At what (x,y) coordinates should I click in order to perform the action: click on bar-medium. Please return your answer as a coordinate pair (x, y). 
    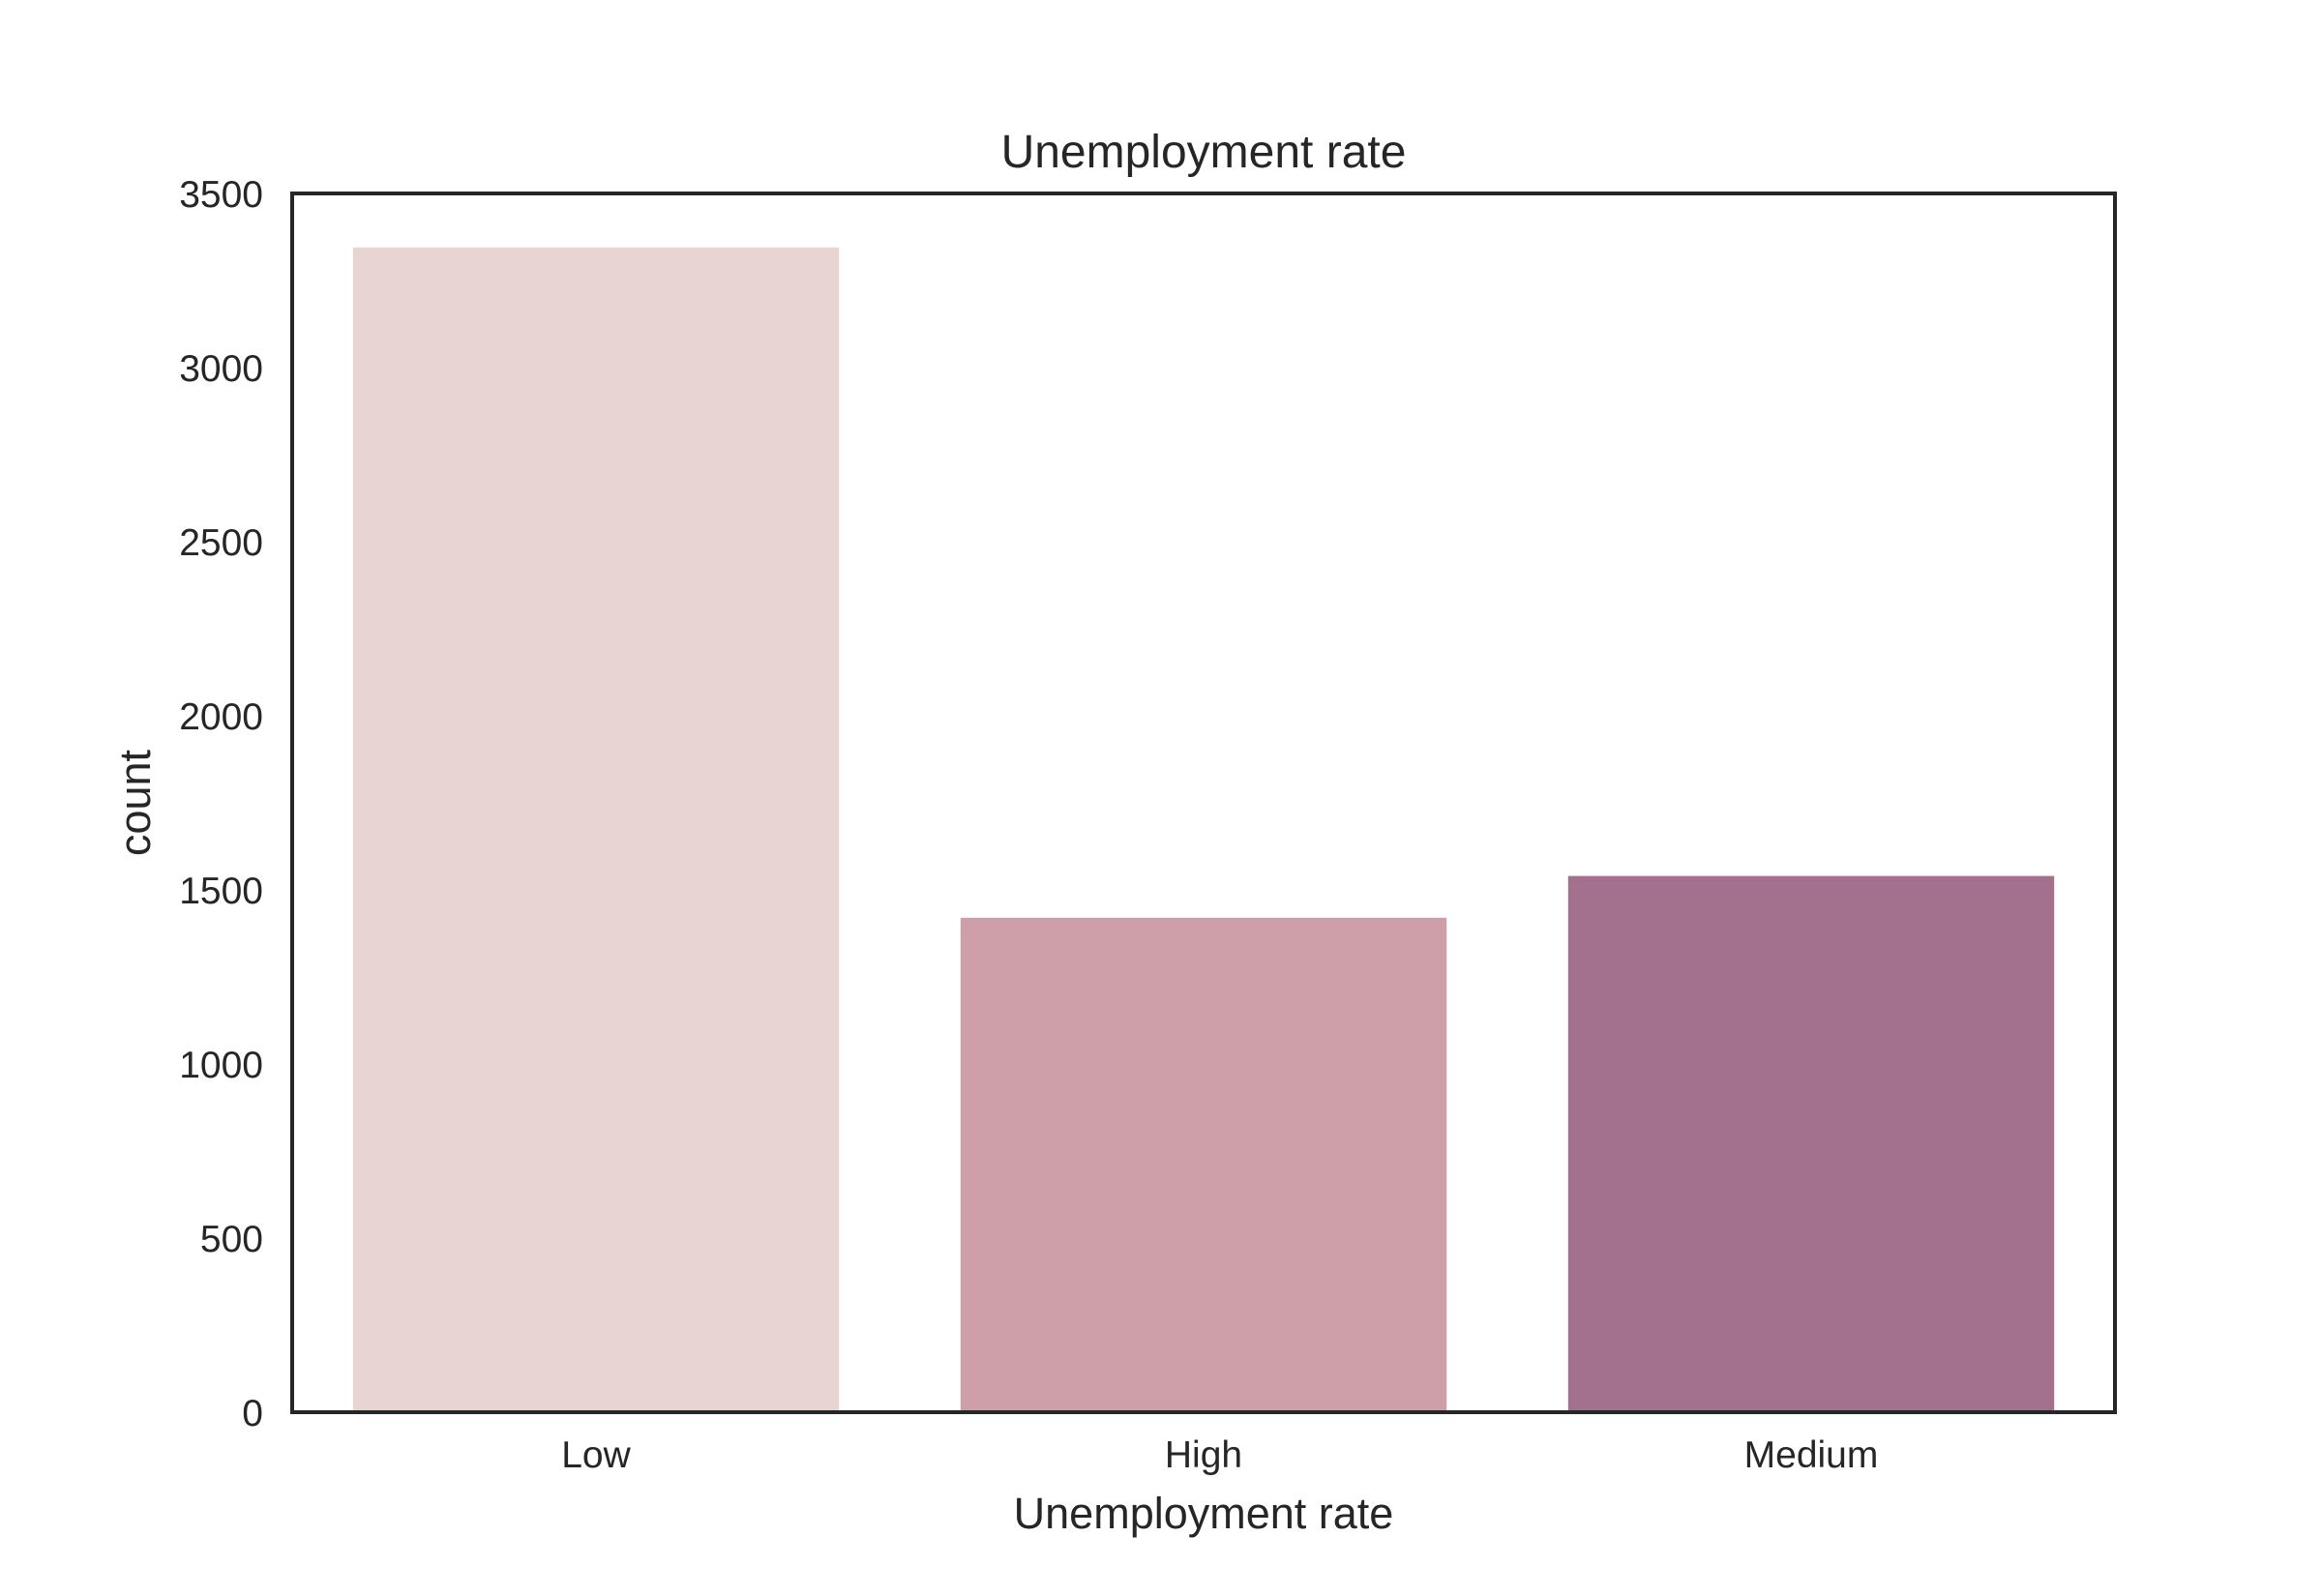
    Looking at the image, I should click on (1811, 1143).